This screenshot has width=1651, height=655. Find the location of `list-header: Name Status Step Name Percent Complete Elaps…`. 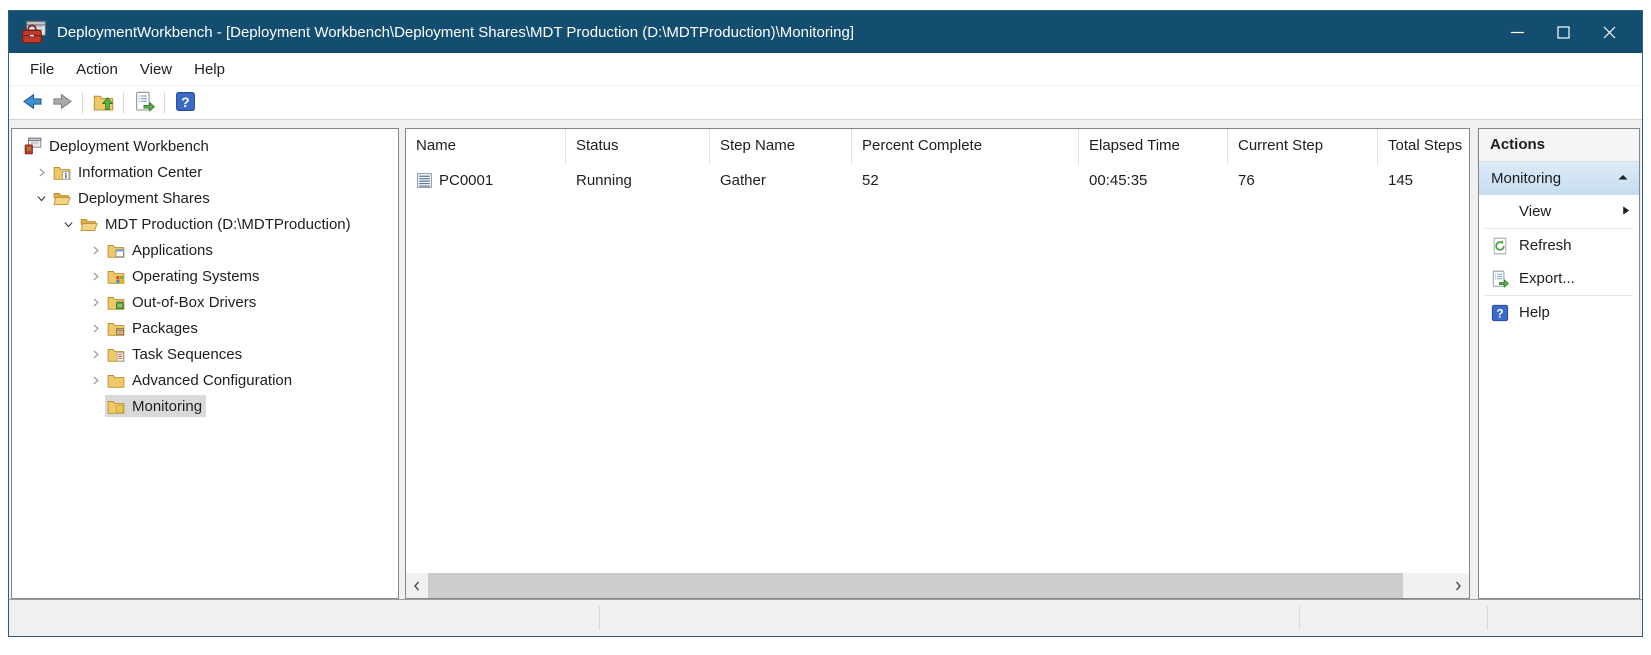

list-header: Name Status Step Name Percent Complete Elaps… is located at coordinates (942, 147).